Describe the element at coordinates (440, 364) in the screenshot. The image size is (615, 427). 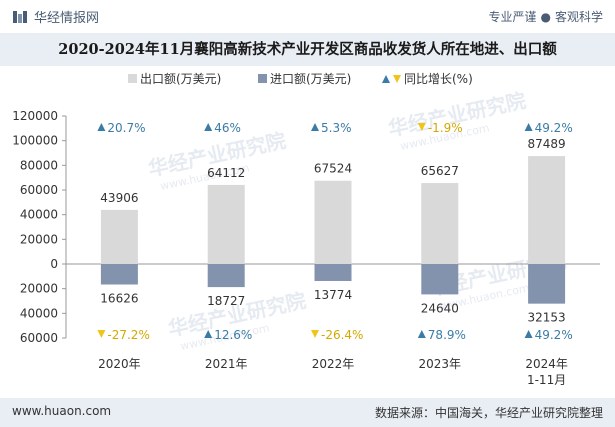
I see `x-category-label: 2023年` at that location.